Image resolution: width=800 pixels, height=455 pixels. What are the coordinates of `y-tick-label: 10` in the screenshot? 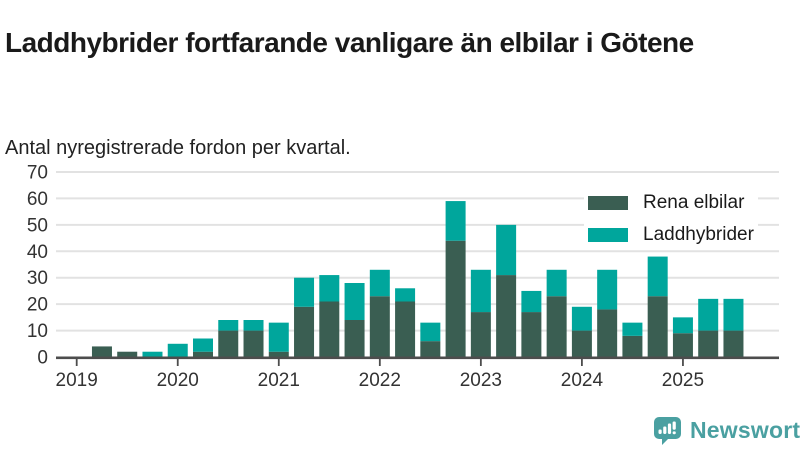 It's located at (37, 331).